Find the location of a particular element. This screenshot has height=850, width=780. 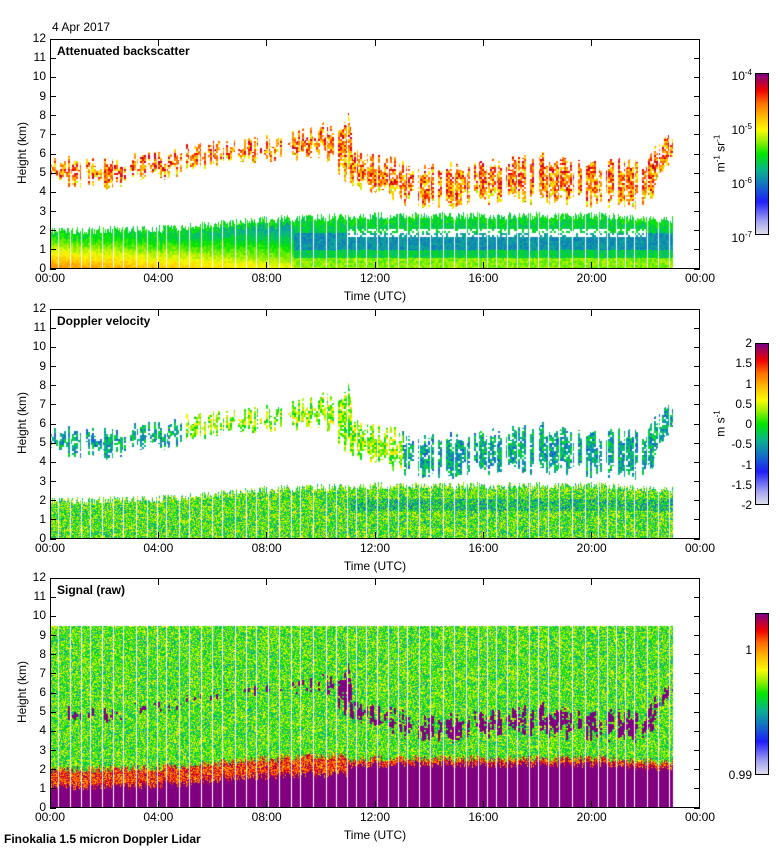

x-tick-label: 16:00 is located at coordinates (483, 817).